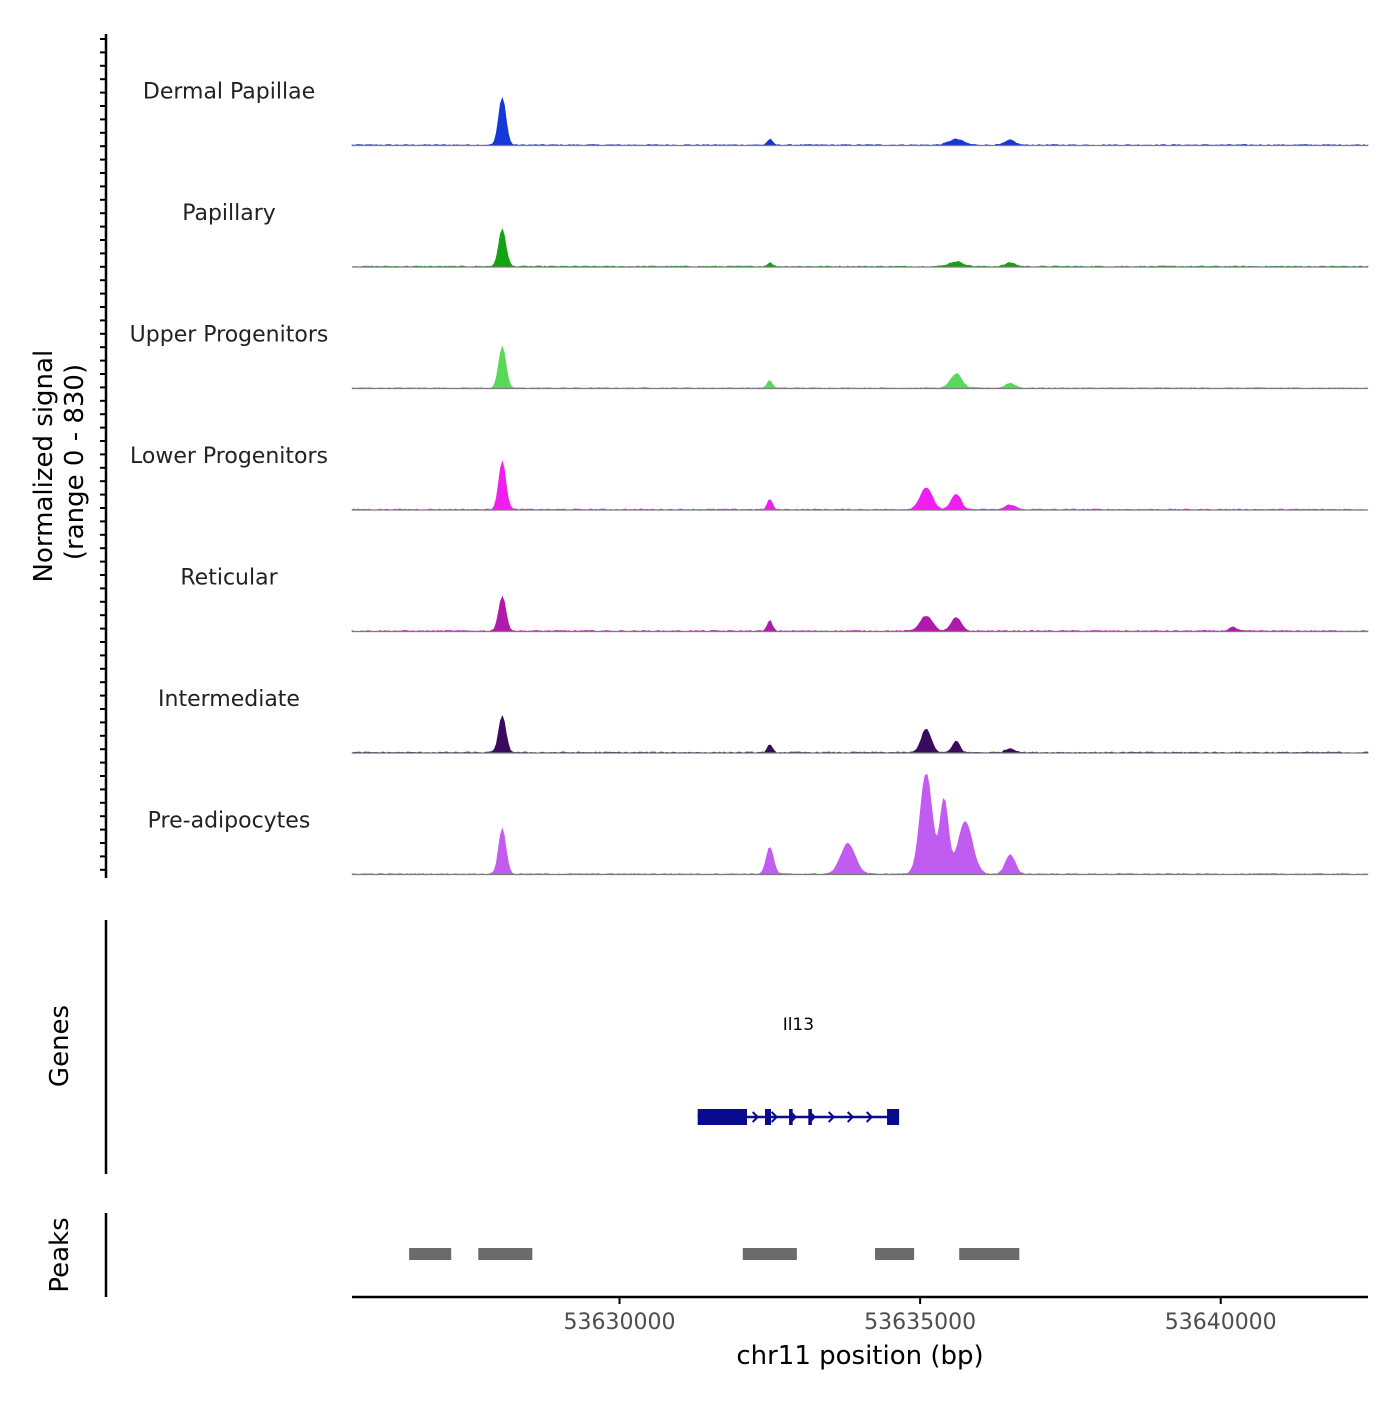 The width and height of the screenshot is (1400, 1404). What do you see at coordinates (860, 248) in the screenshot?
I see `coverage-area-papillary` at bounding box center [860, 248].